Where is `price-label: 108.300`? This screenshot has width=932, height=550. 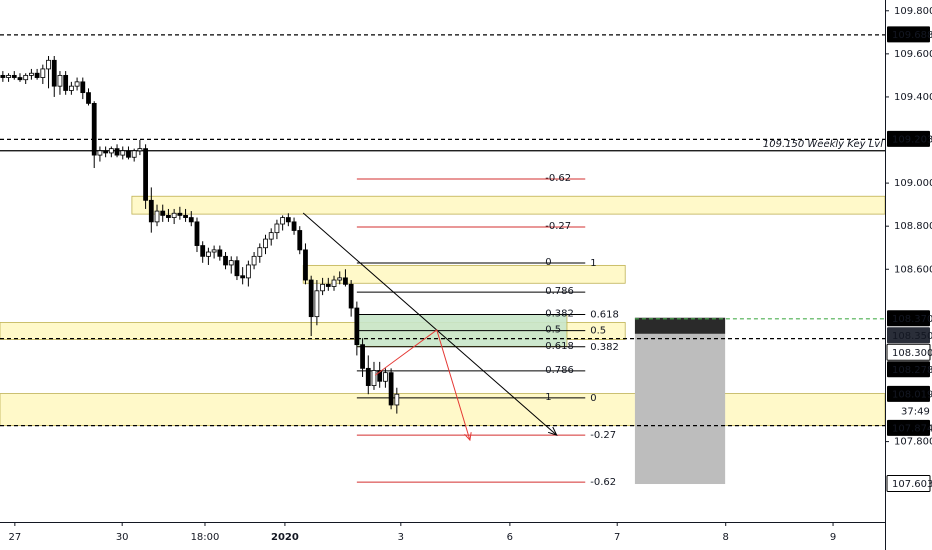
price-label: 108.300 is located at coordinates (912, 353).